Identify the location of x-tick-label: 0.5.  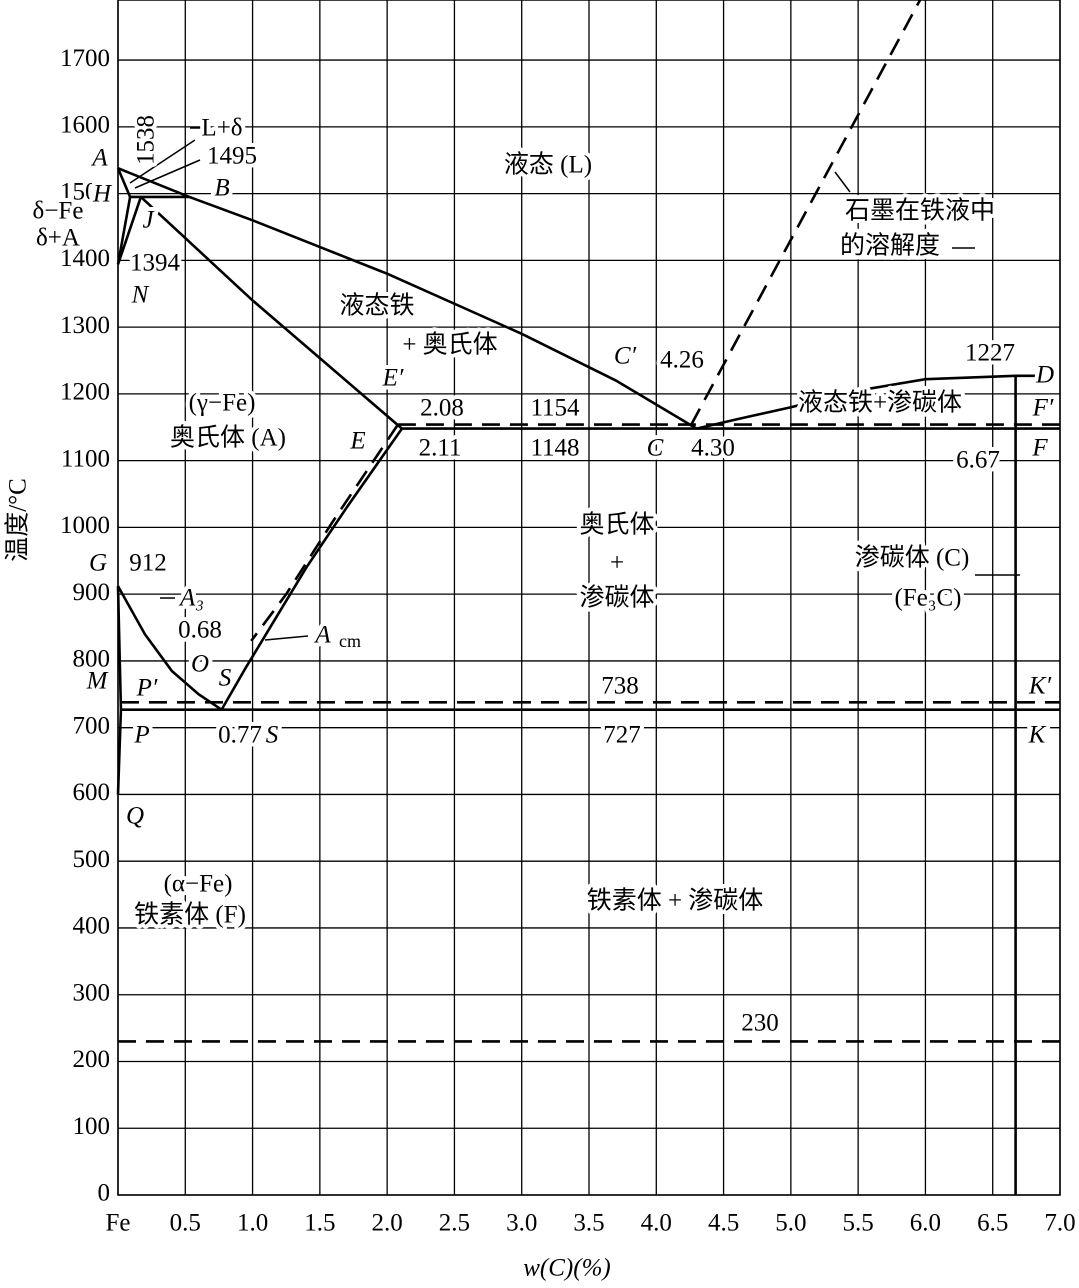
(185, 1223).